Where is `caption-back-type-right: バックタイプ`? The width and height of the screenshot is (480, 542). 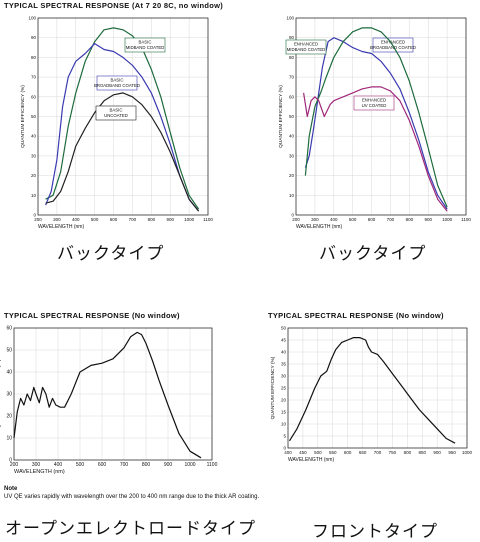 caption-back-type-right: バックタイプ is located at coordinates (372, 251).